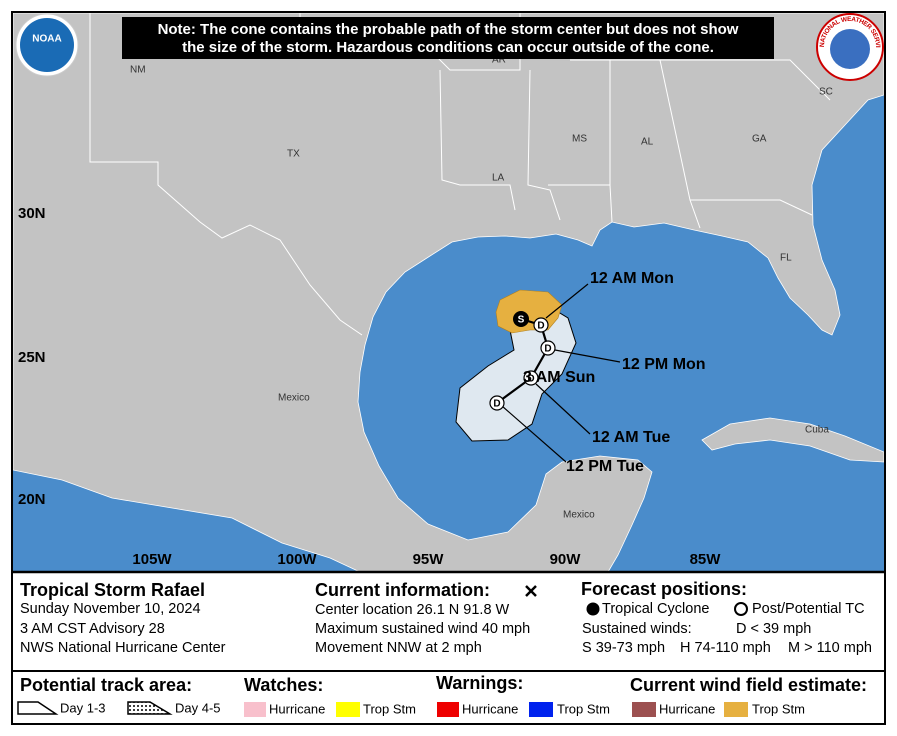 The height and width of the screenshot is (736, 897). I want to click on day13-icon, so click(38, 708).